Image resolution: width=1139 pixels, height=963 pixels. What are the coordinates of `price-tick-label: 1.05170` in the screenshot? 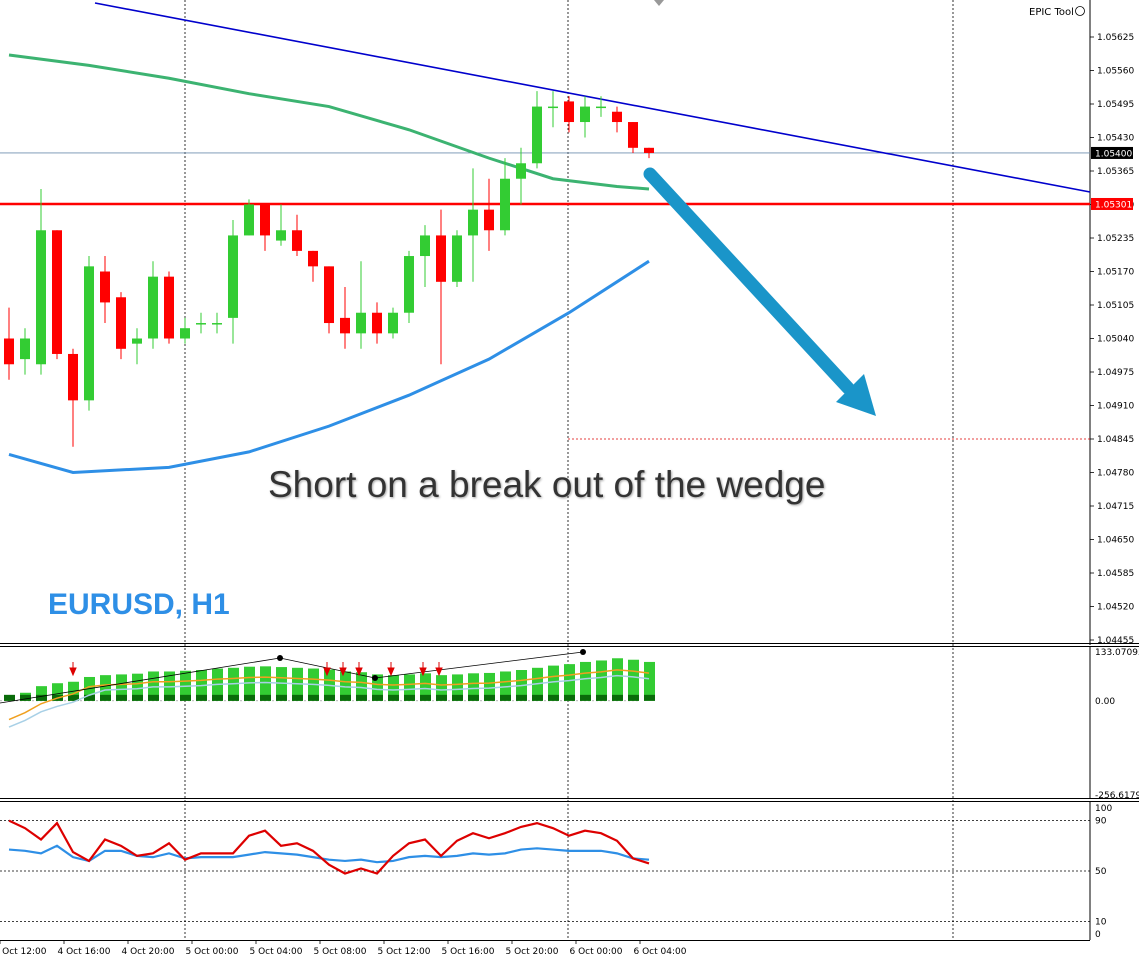 It's located at (1115, 273).